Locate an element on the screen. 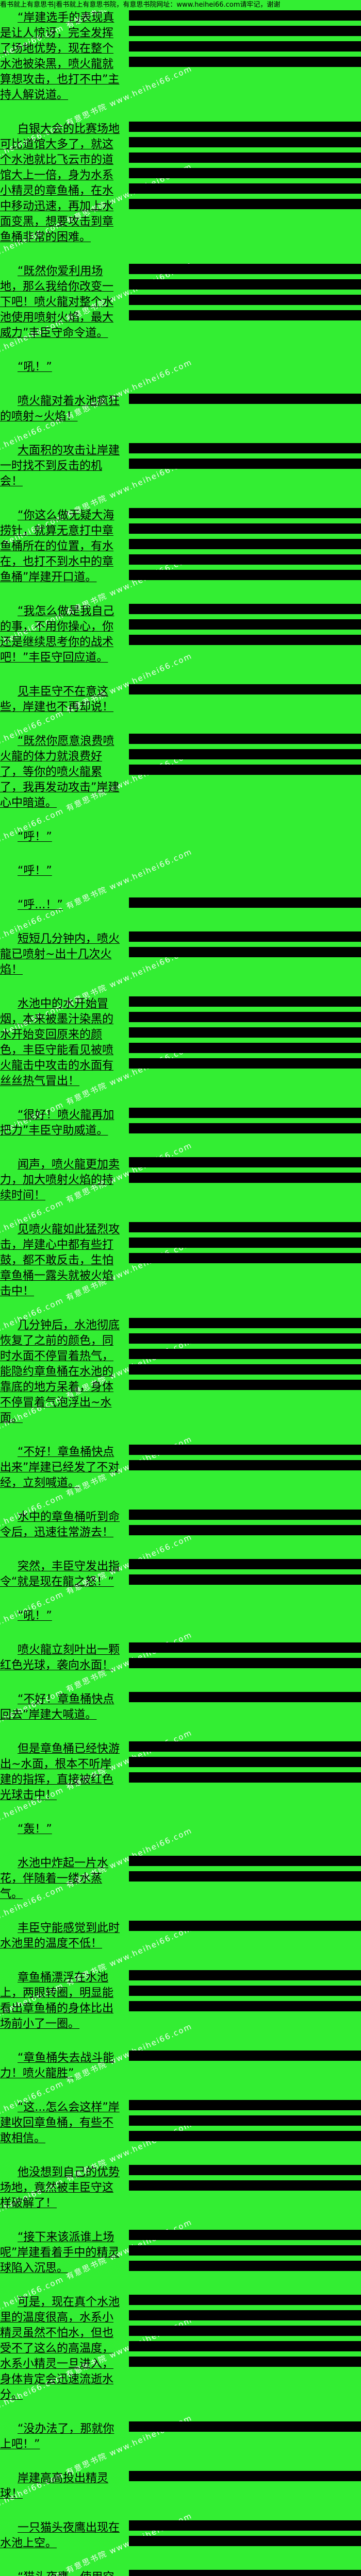  paragraph: 见丰臣守不在意这些，岸建也不再却说！ is located at coordinates (180, 699).